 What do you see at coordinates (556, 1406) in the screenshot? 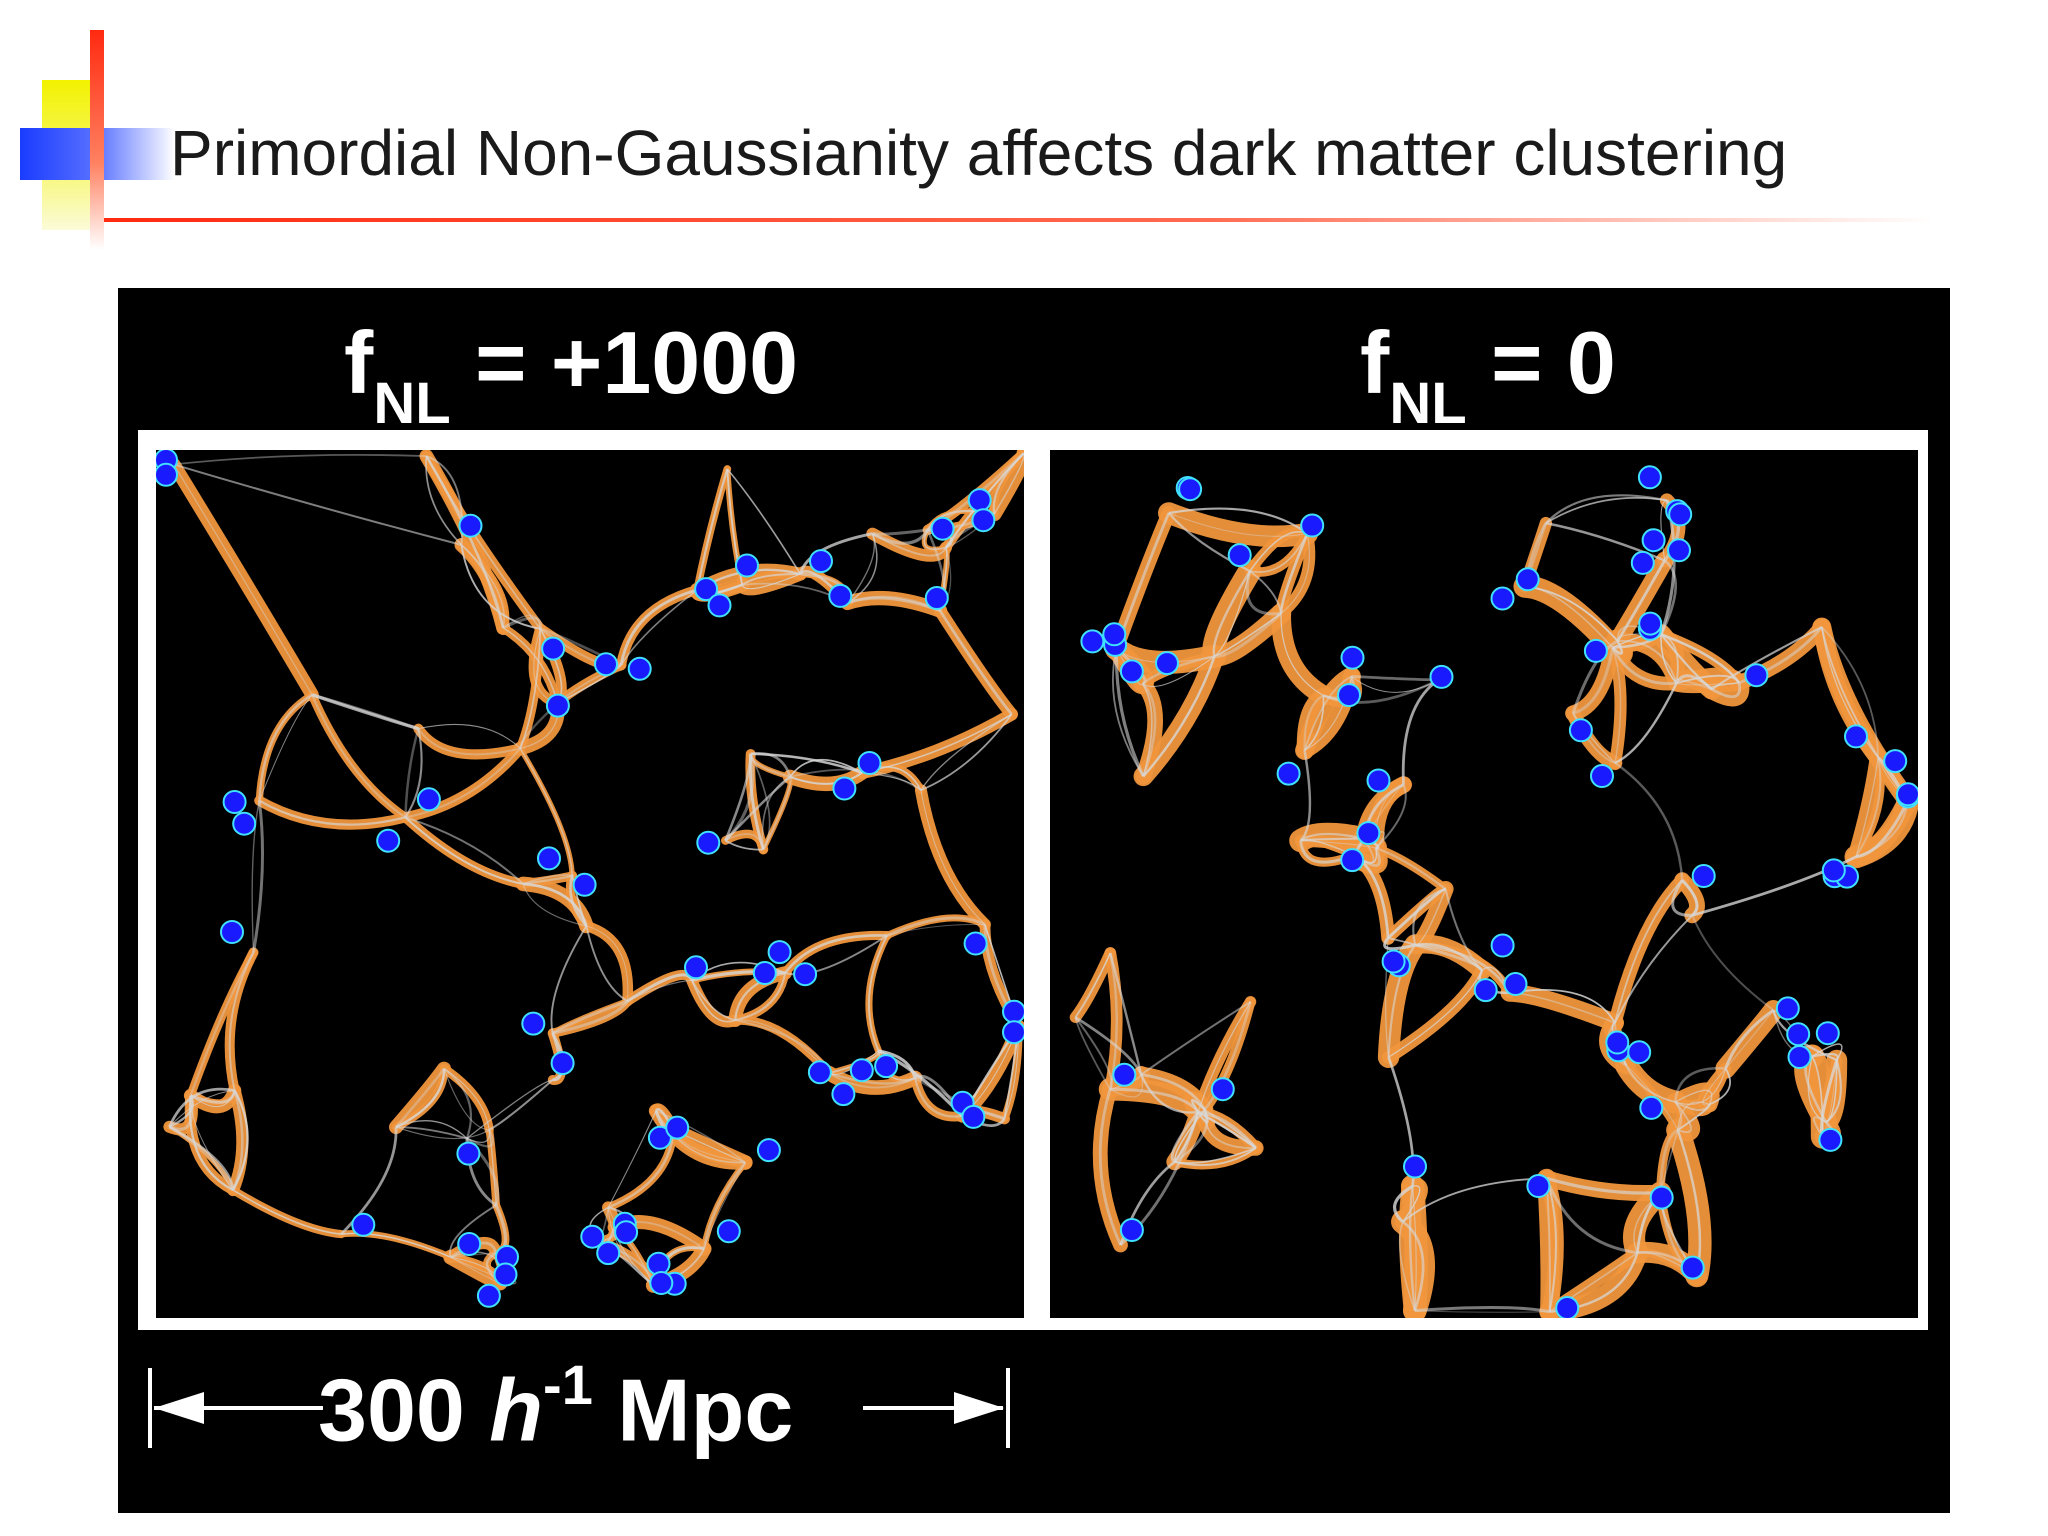
I see `scale-bar-label: 300 h-1 Mpc` at bounding box center [556, 1406].